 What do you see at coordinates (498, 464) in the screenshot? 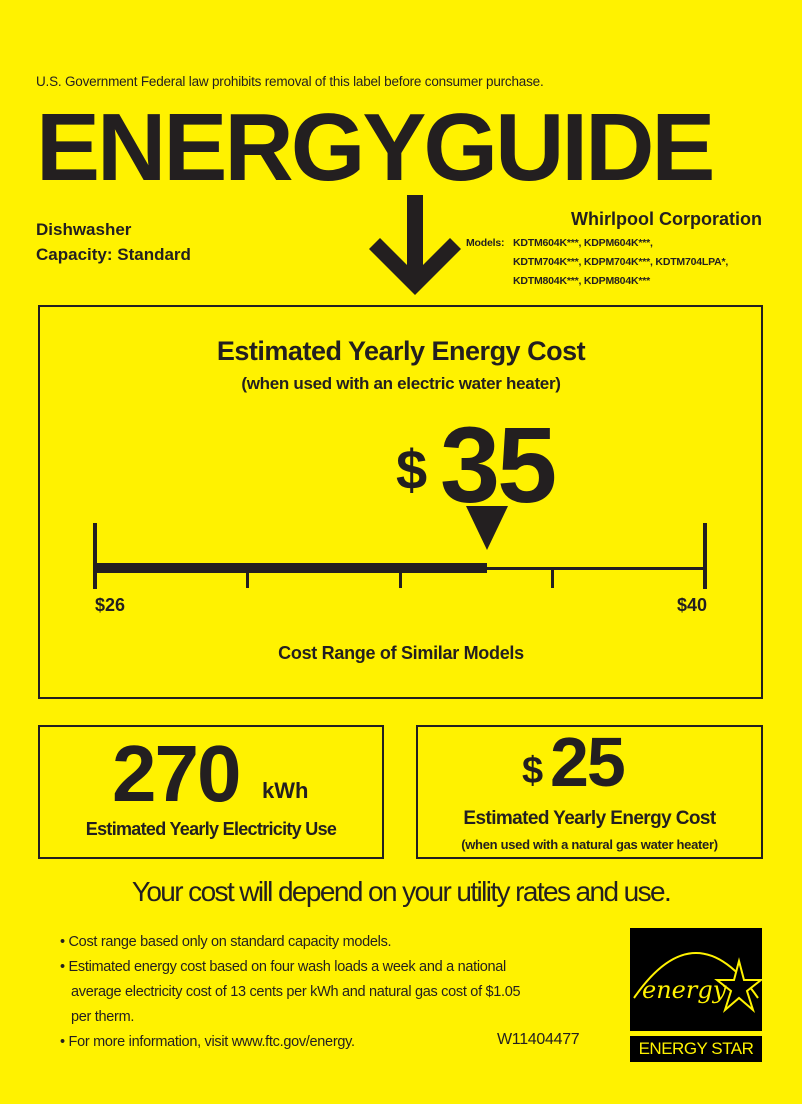
I see `yearly-cost: 35` at bounding box center [498, 464].